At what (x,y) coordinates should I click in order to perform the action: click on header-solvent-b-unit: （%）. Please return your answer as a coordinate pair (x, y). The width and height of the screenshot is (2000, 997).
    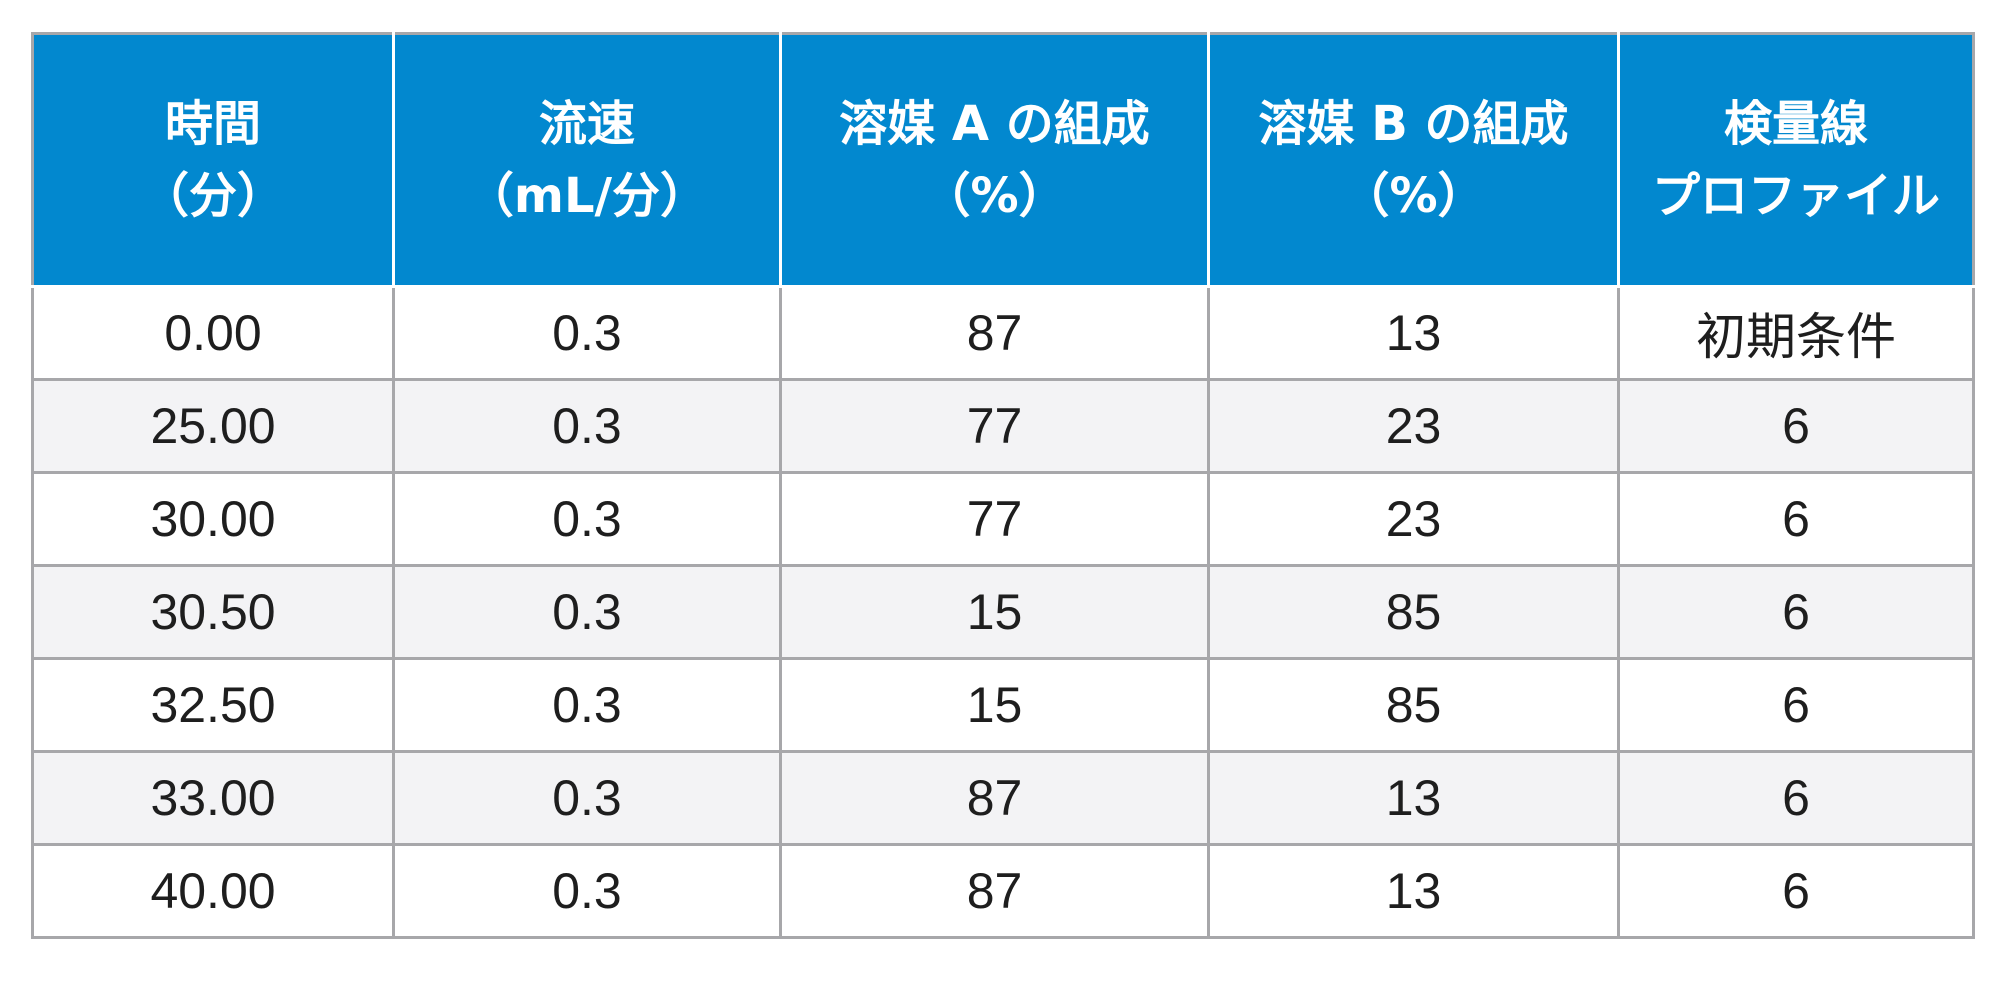
    Looking at the image, I should click on (1413, 196).